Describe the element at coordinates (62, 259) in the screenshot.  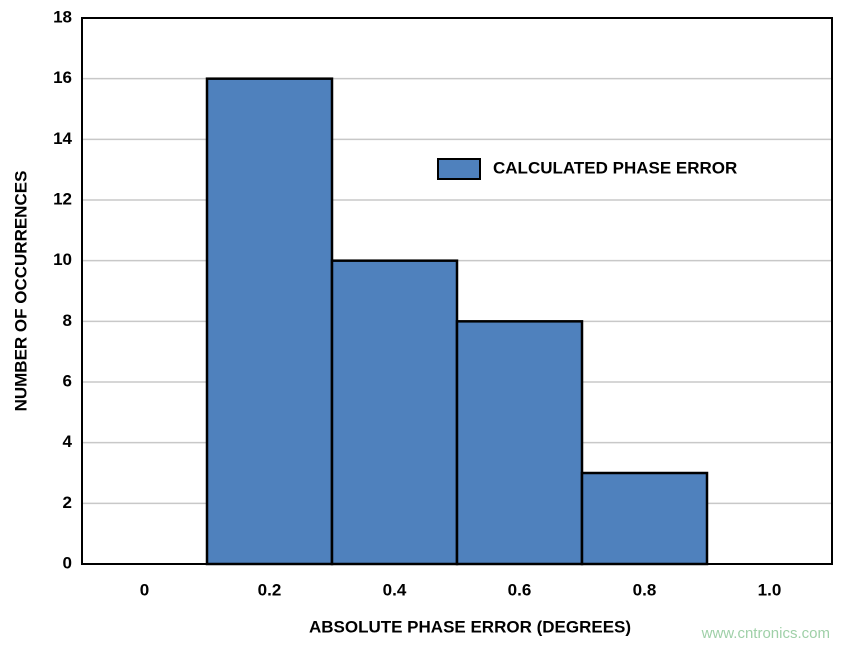
I see `y-tick-label: 10` at that location.